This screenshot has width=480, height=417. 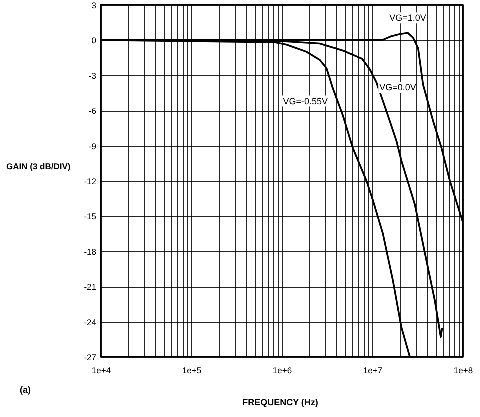 What do you see at coordinates (373, 371) in the screenshot?
I see `x-tick-label: 1e+7` at bounding box center [373, 371].